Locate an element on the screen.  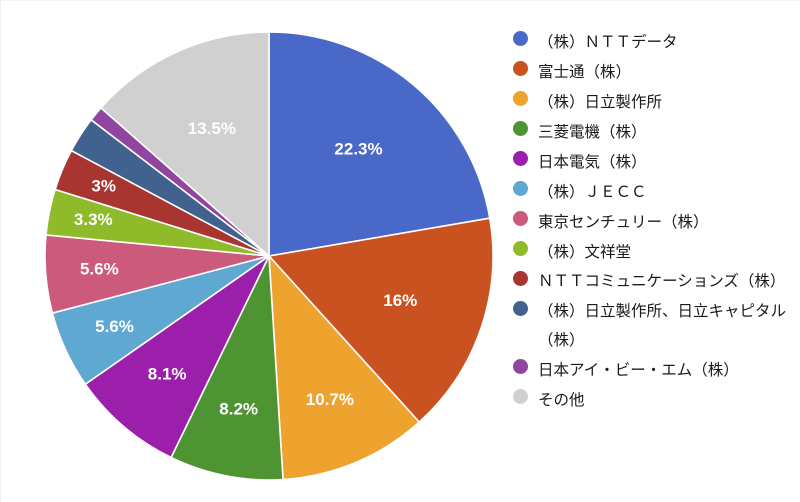
legend-item-label: 富士通（株） is located at coordinates (585, 72).